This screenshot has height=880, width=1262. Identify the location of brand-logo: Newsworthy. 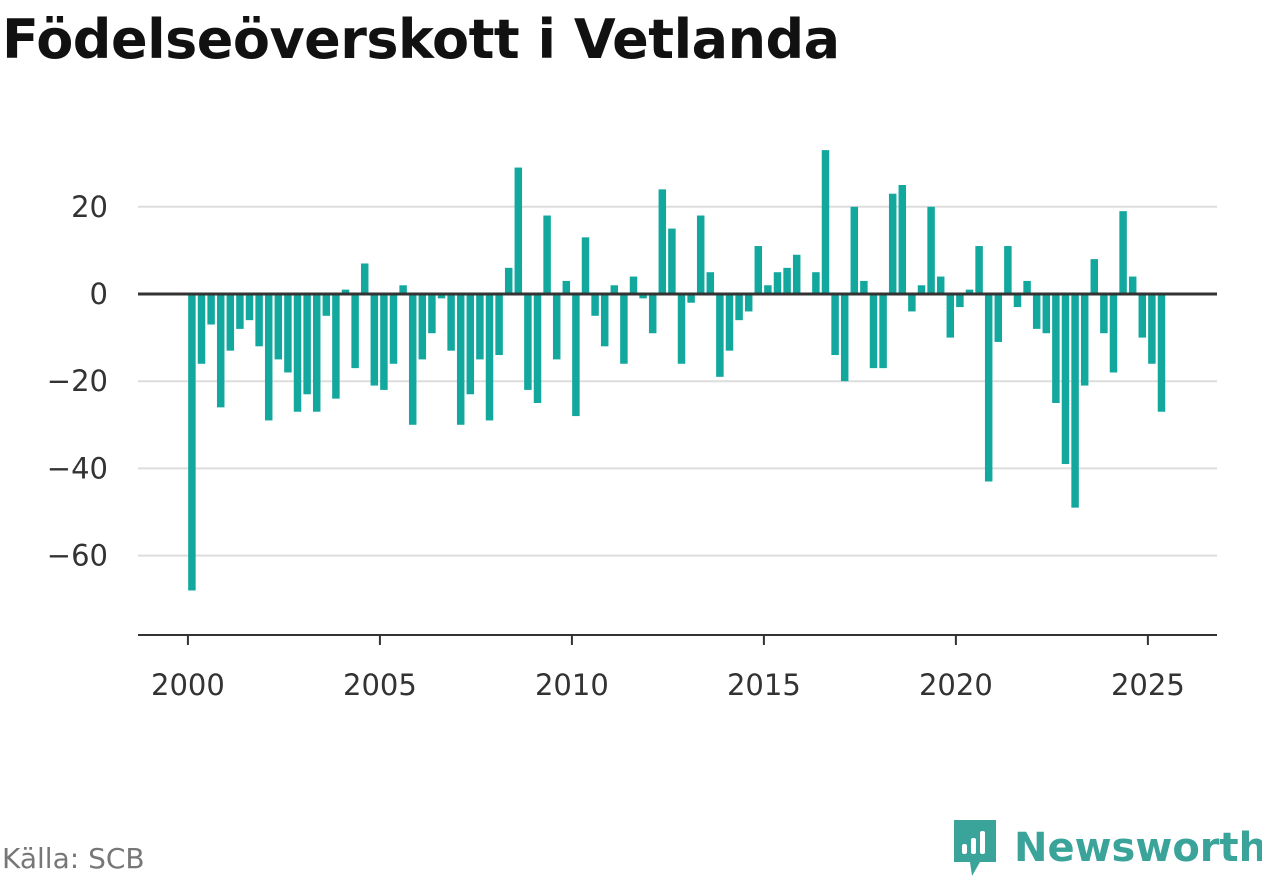
(1106, 848).